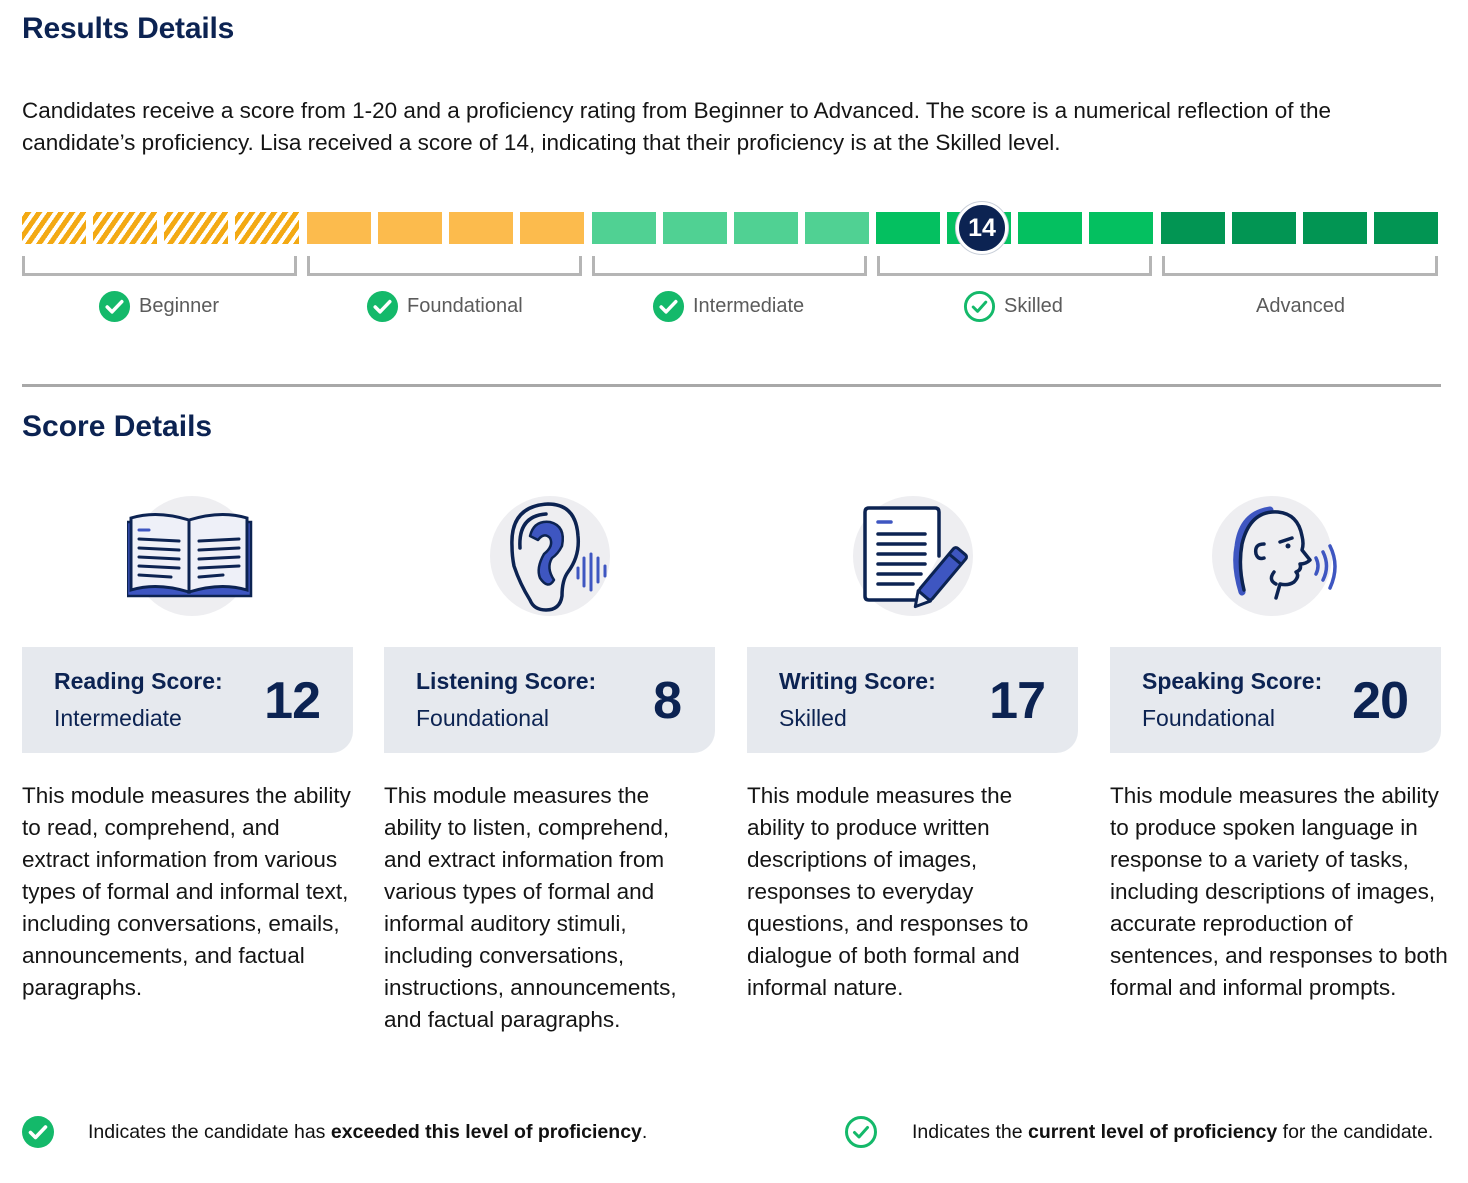 The width and height of the screenshot is (1468, 1183). I want to click on card-level: Intermediate, so click(118, 718).